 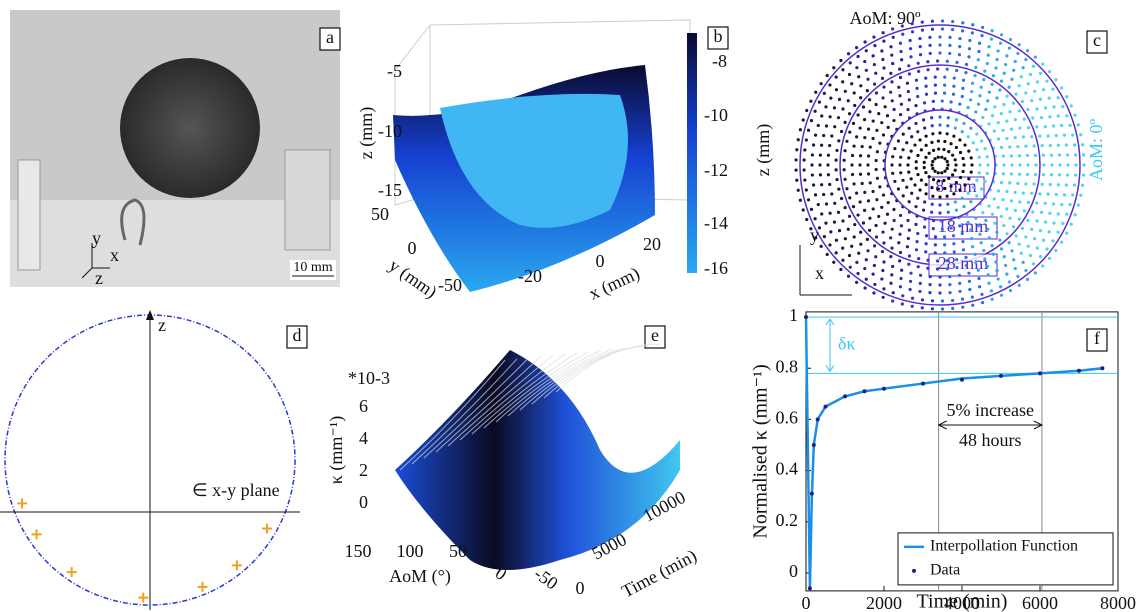 I want to click on axis-title: Time (min), so click(x=659, y=573).